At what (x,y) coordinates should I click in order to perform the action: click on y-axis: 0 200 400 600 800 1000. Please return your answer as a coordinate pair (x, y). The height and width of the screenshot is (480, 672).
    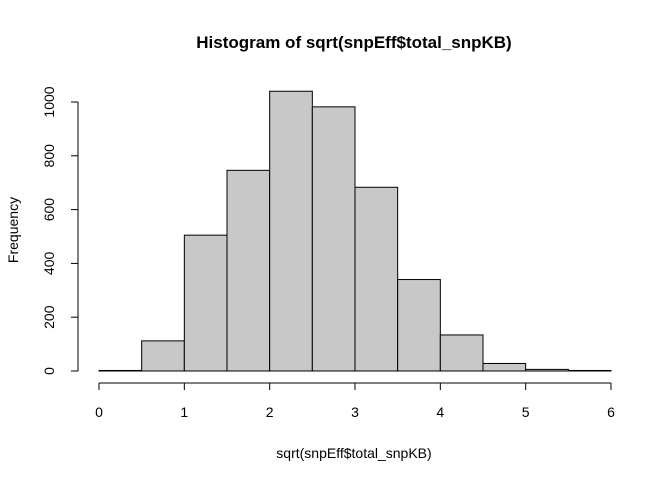
    Looking at the image, I should click on (60, 230).